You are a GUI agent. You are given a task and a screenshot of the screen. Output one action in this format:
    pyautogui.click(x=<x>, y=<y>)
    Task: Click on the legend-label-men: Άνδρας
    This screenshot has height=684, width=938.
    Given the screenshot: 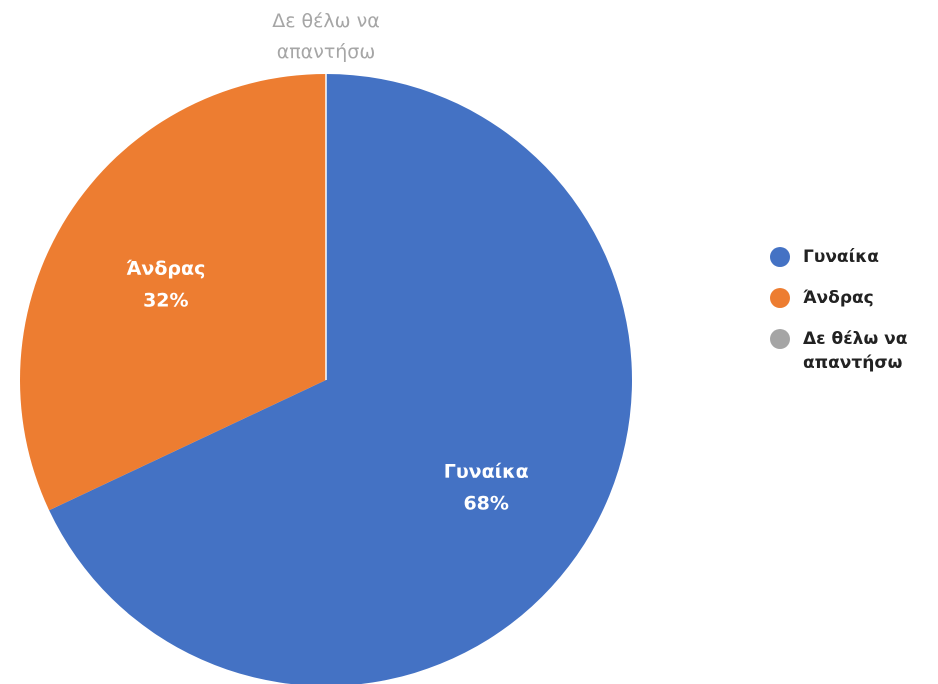 What is the action you would take?
    pyautogui.click(x=838, y=298)
    